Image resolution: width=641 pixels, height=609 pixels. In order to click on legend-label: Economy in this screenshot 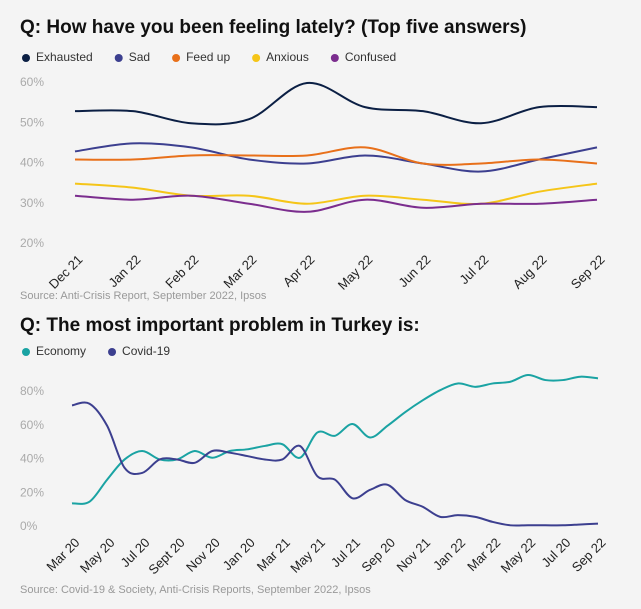, I will do `click(61, 351)`.